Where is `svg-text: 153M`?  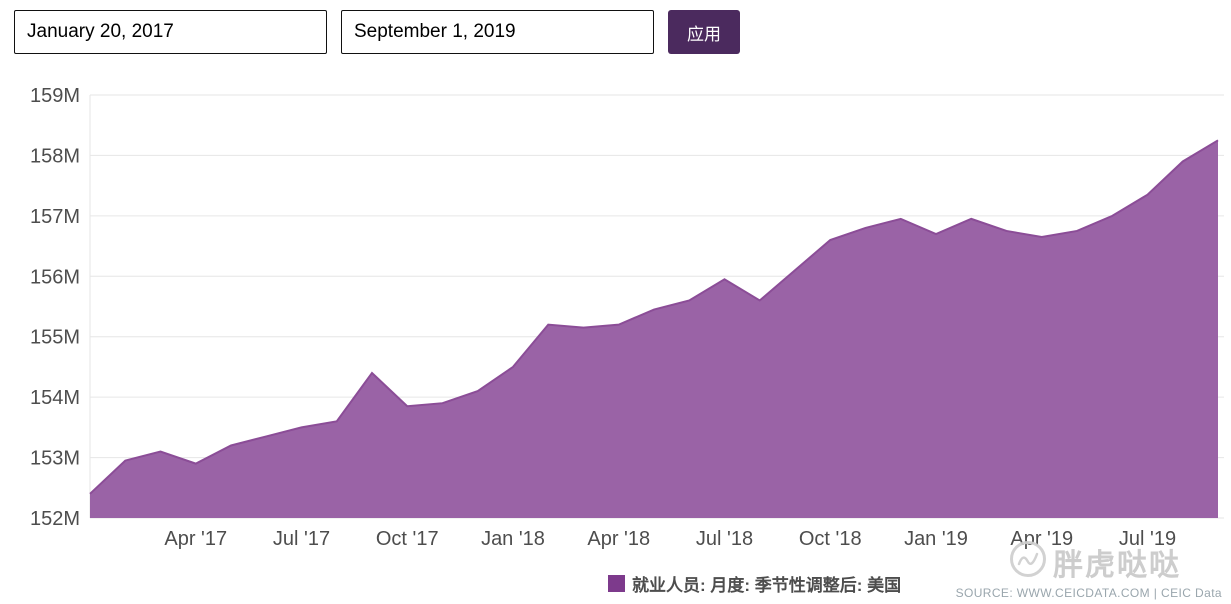
svg-text: 153M is located at coordinates (55, 459).